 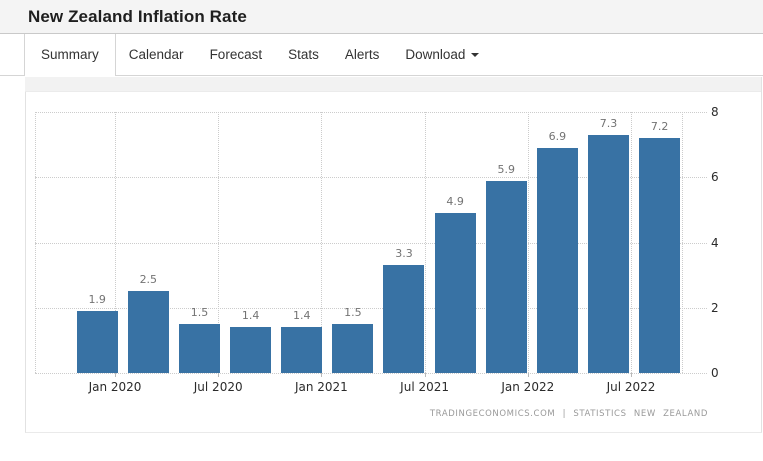 I want to click on tab-download: Download, so click(x=442, y=54).